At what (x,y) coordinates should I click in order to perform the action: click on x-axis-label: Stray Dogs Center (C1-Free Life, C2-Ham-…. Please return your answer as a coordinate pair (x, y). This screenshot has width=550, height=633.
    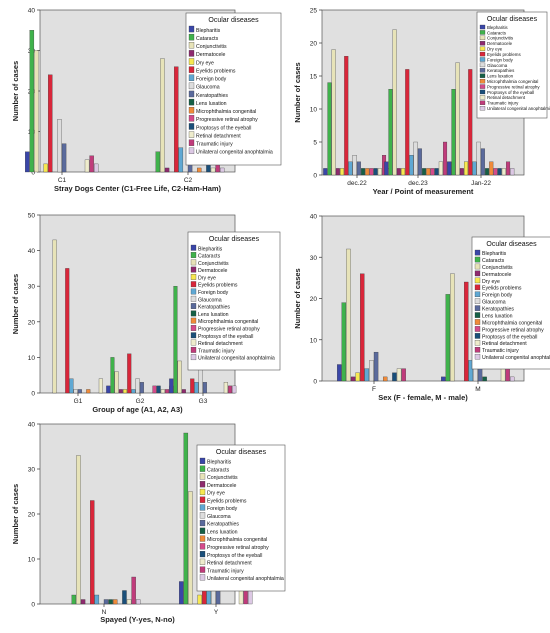
    Looking at the image, I should click on (138, 188).